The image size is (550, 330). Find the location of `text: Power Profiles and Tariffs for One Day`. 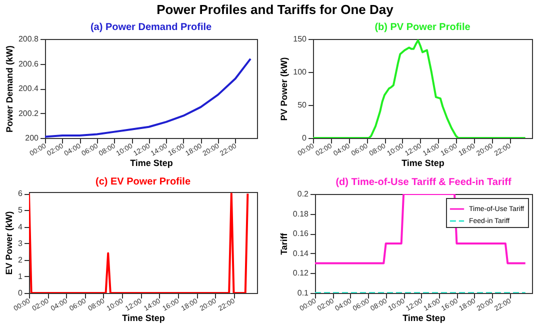

text: Power Profiles and Tariffs for One Day is located at coordinates (275, 10).